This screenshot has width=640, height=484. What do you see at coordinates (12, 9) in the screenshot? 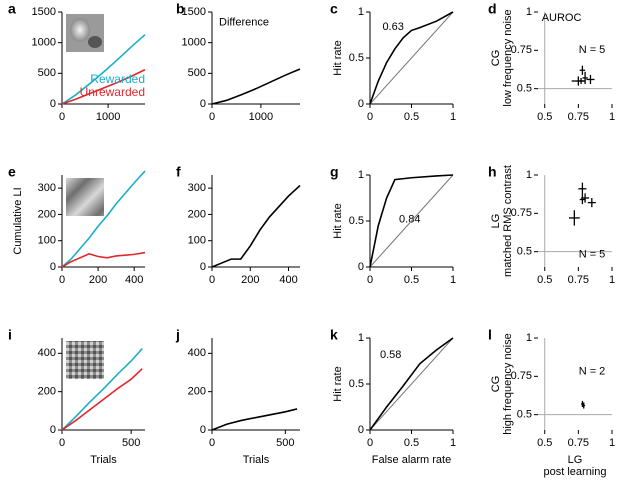
I see `panel-letter: a` at bounding box center [12, 9].